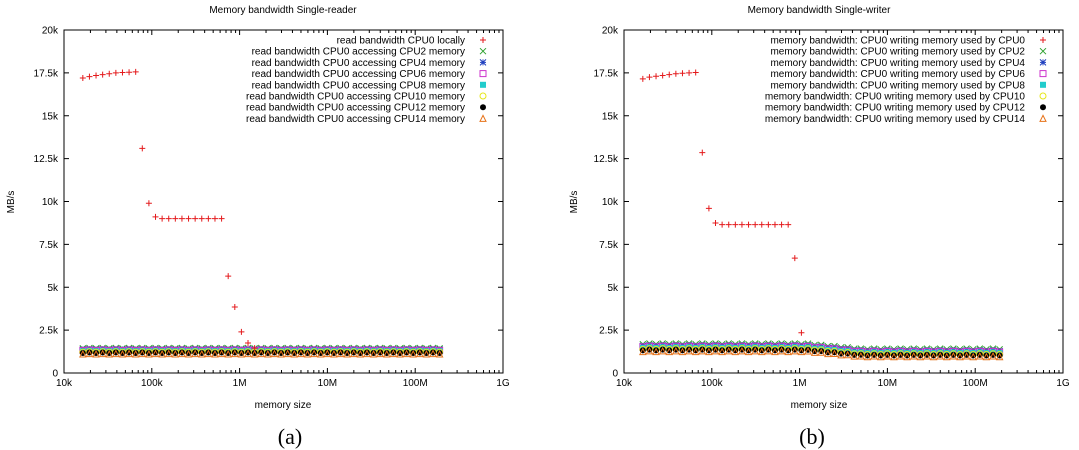 This screenshot has height=450, width=1079. I want to click on legend-label: read bandwidth CPU0 locally, so click(401, 41).